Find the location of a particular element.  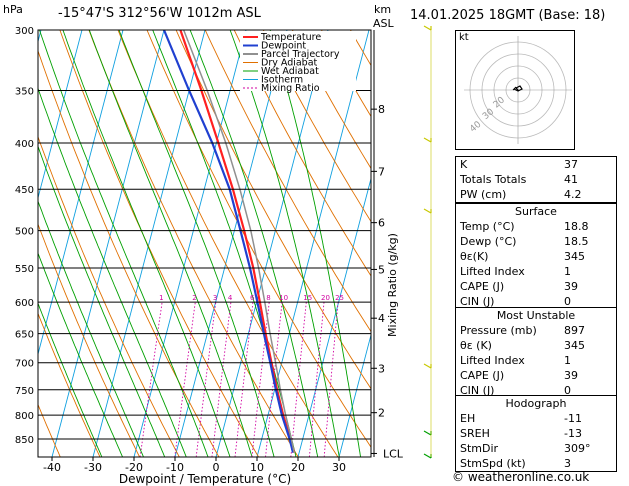

km-tick-label: 4 is located at coordinates (381, 318).